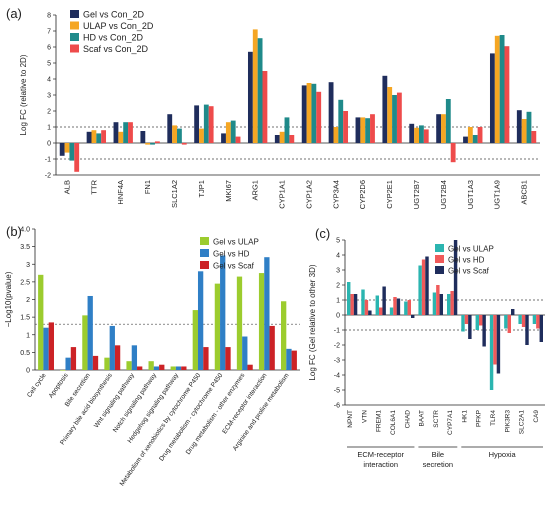 The image size is (550, 523). What do you see at coordinates (66, 187) in the screenshot?
I see `x-tick-label: ALB` at bounding box center [66, 187].